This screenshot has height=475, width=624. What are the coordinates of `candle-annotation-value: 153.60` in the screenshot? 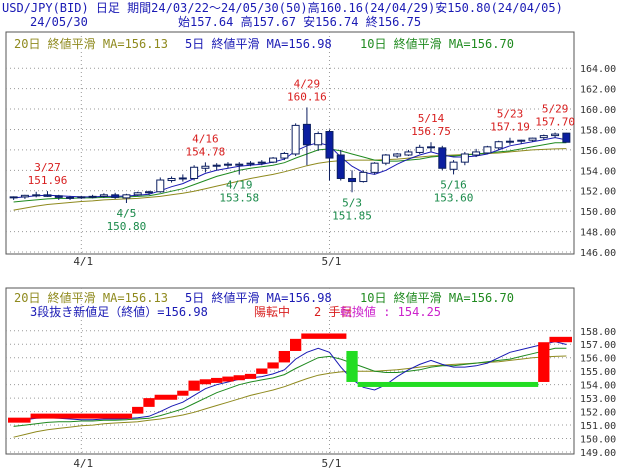 It's located at (454, 197).